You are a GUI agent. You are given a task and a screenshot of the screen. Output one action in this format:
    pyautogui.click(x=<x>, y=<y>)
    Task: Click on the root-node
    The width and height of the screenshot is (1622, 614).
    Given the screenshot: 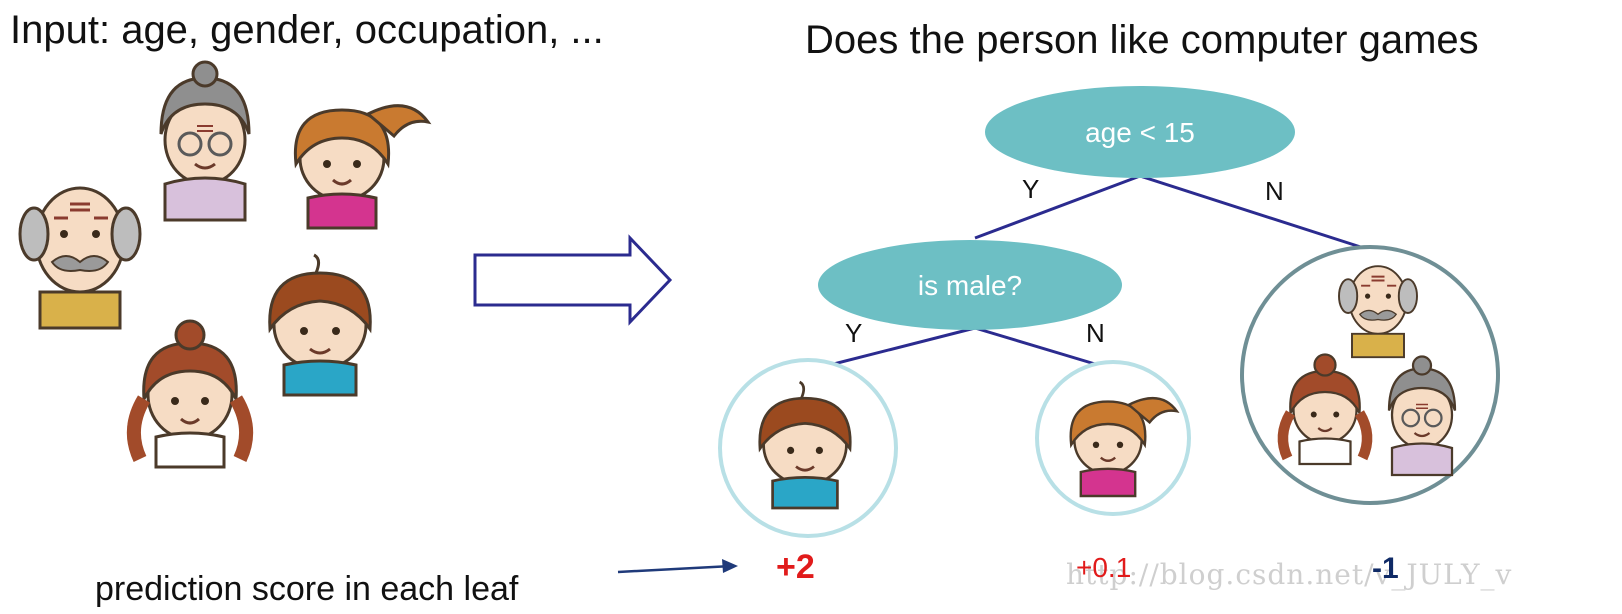 What is the action you would take?
    pyautogui.click(x=1140, y=132)
    